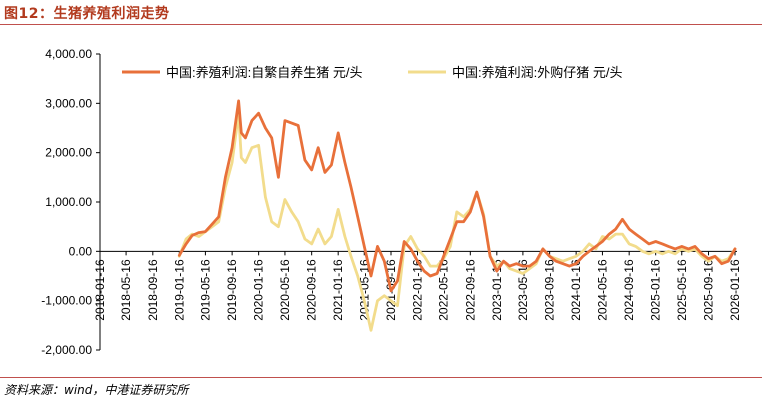  What do you see at coordinates (179, 290) in the screenshot?
I see `x-tick-label: 2019-01-16` at bounding box center [179, 290].